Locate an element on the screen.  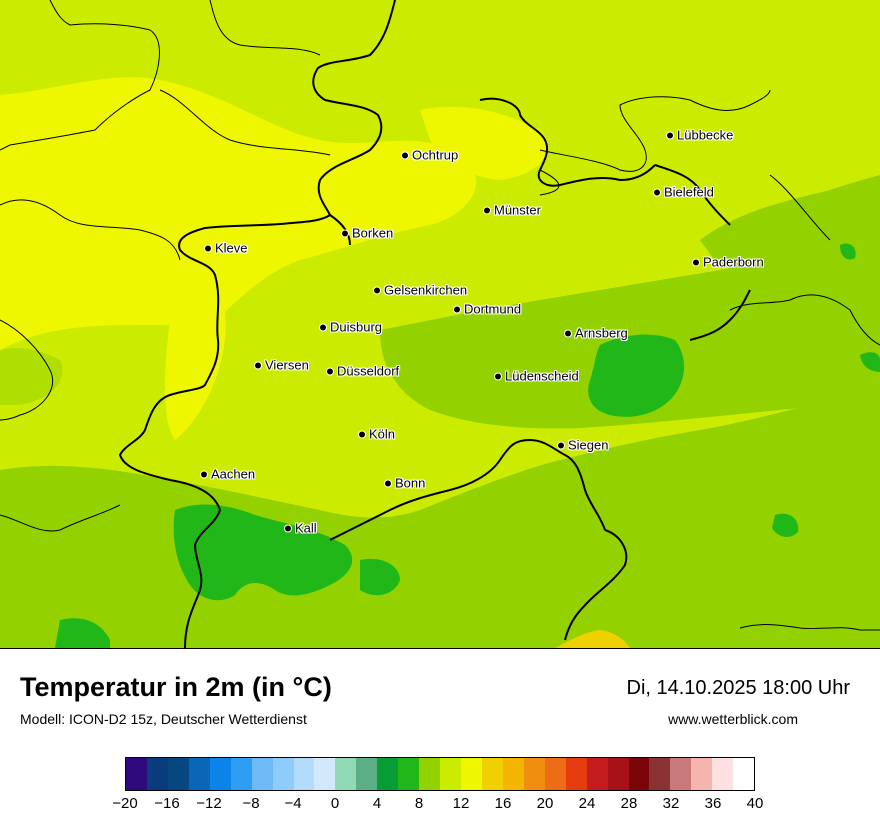
city-marker-bonn: Bonn is located at coordinates (405, 483).